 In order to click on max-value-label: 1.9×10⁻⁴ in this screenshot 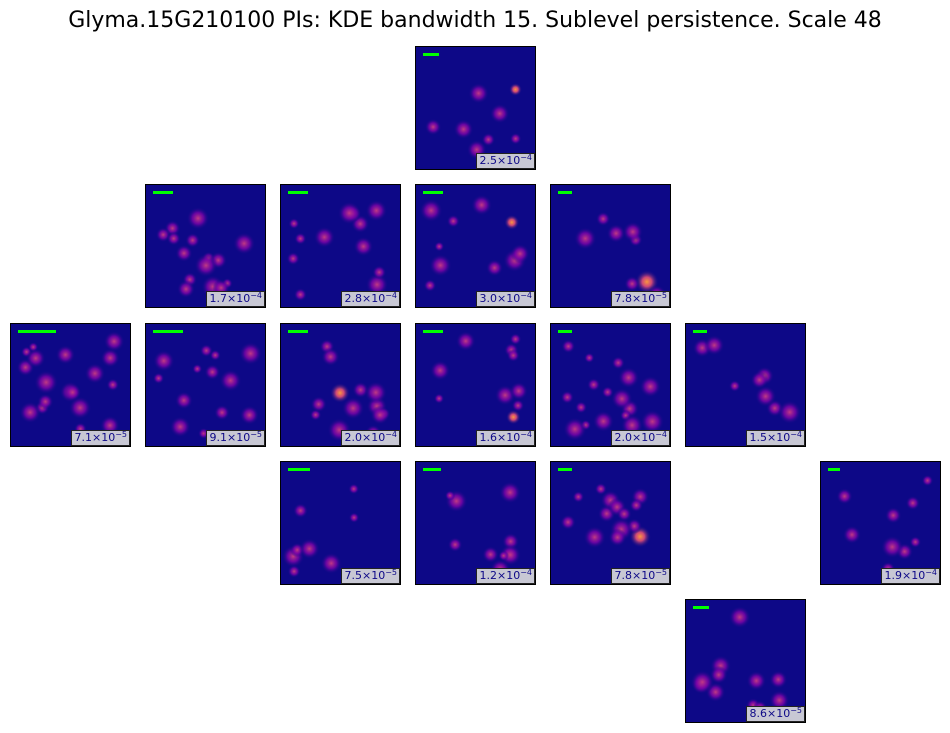, I will do `click(910, 576)`.